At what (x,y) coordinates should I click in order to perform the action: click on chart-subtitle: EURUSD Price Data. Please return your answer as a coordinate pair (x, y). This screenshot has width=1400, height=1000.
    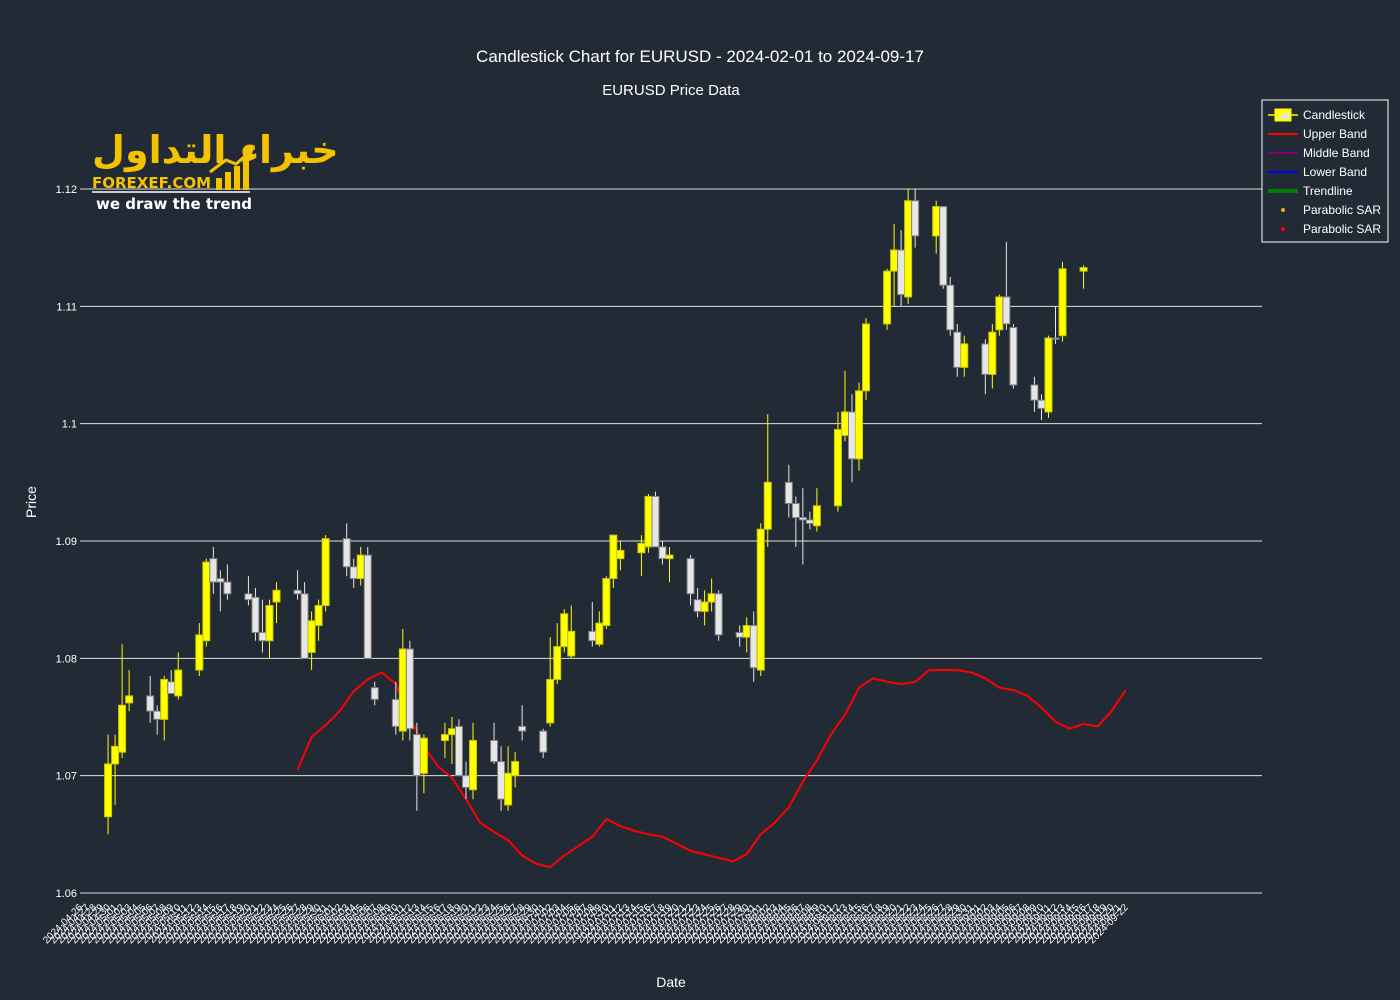
    Looking at the image, I should click on (671, 90).